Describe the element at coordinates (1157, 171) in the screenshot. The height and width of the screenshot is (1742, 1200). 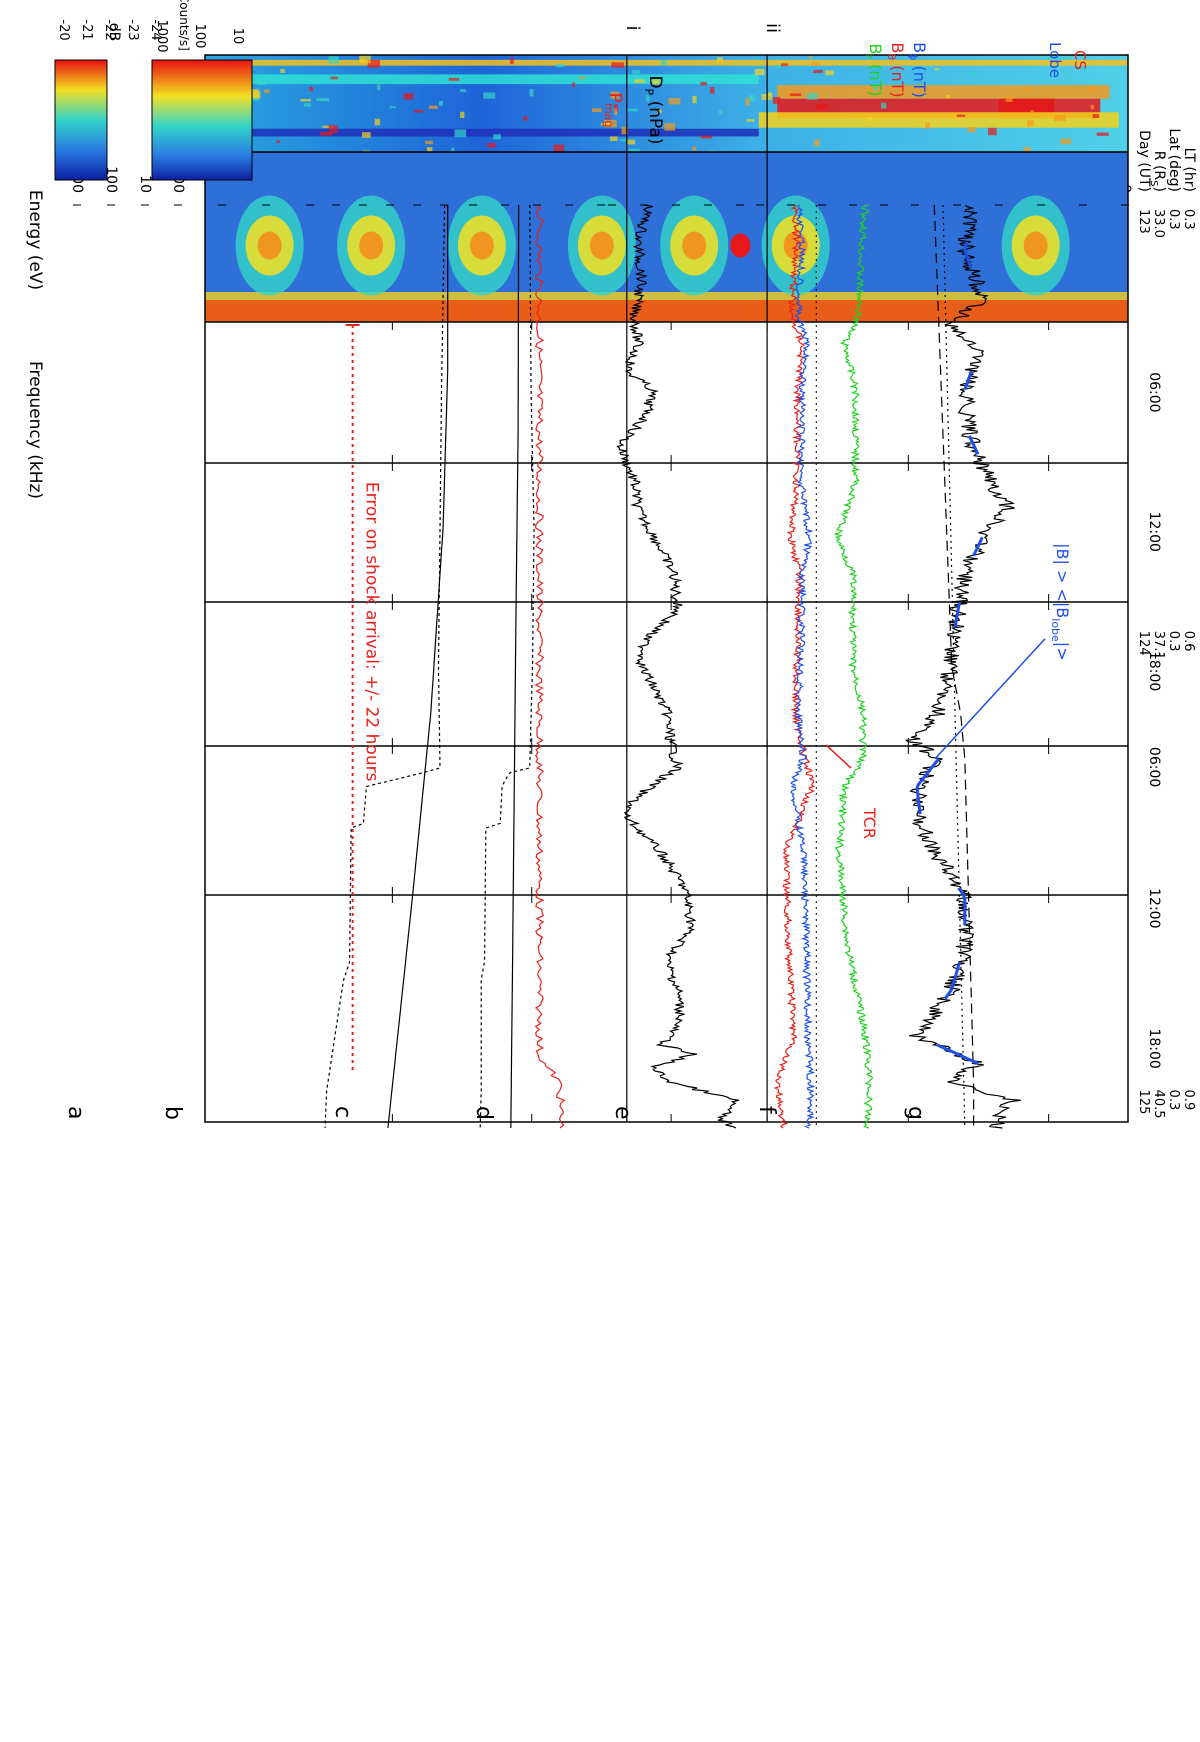
I see `time-header-1: R (RS)` at that location.